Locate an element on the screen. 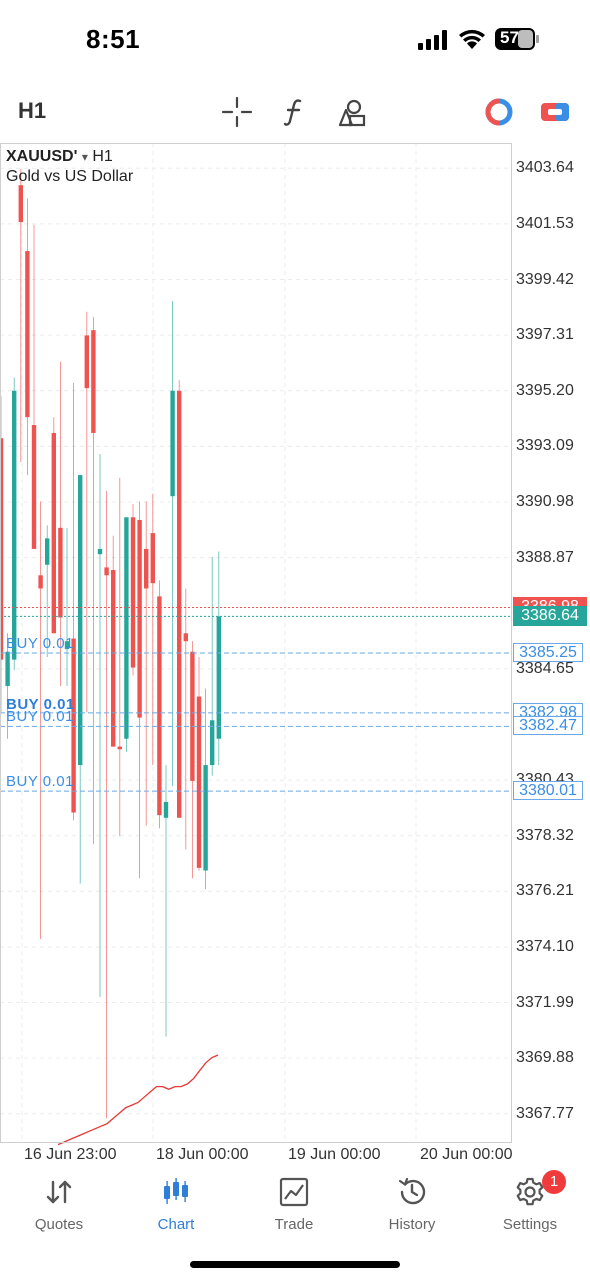 The image size is (590, 1280). symbol-name: XAUUSD' is located at coordinates (42, 156).